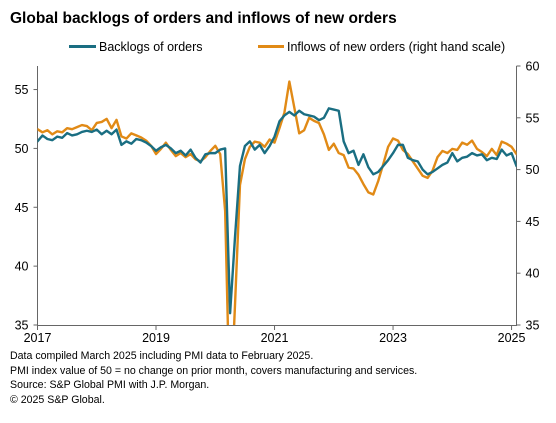 The width and height of the screenshot is (556, 423). Describe the element at coordinates (533, 118) in the screenshot. I see `right-tick-label: 55` at that location.